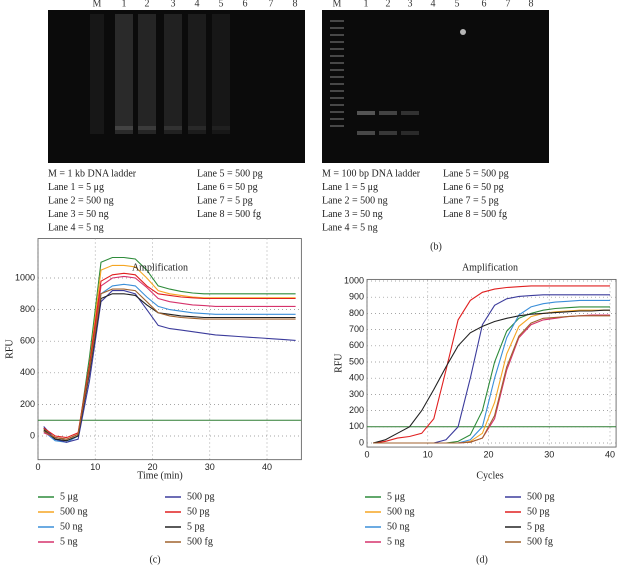 The width and height of the screenshot is (626, 568). Describe the element at coordinates (482, 559) in the screenshot. I see `caption: (d)` at that location.